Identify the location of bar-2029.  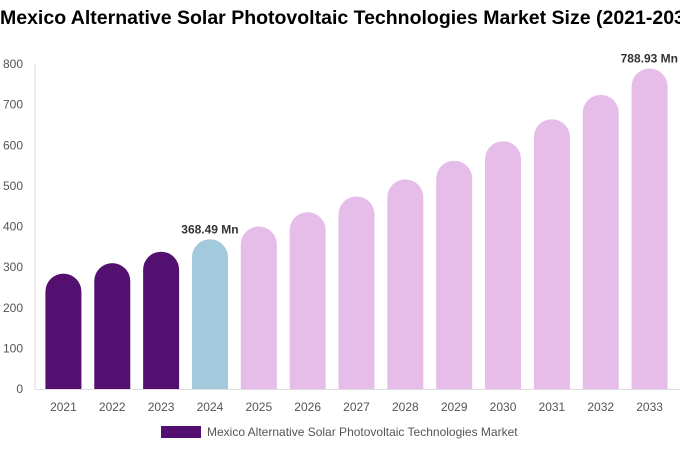
(454, 274).